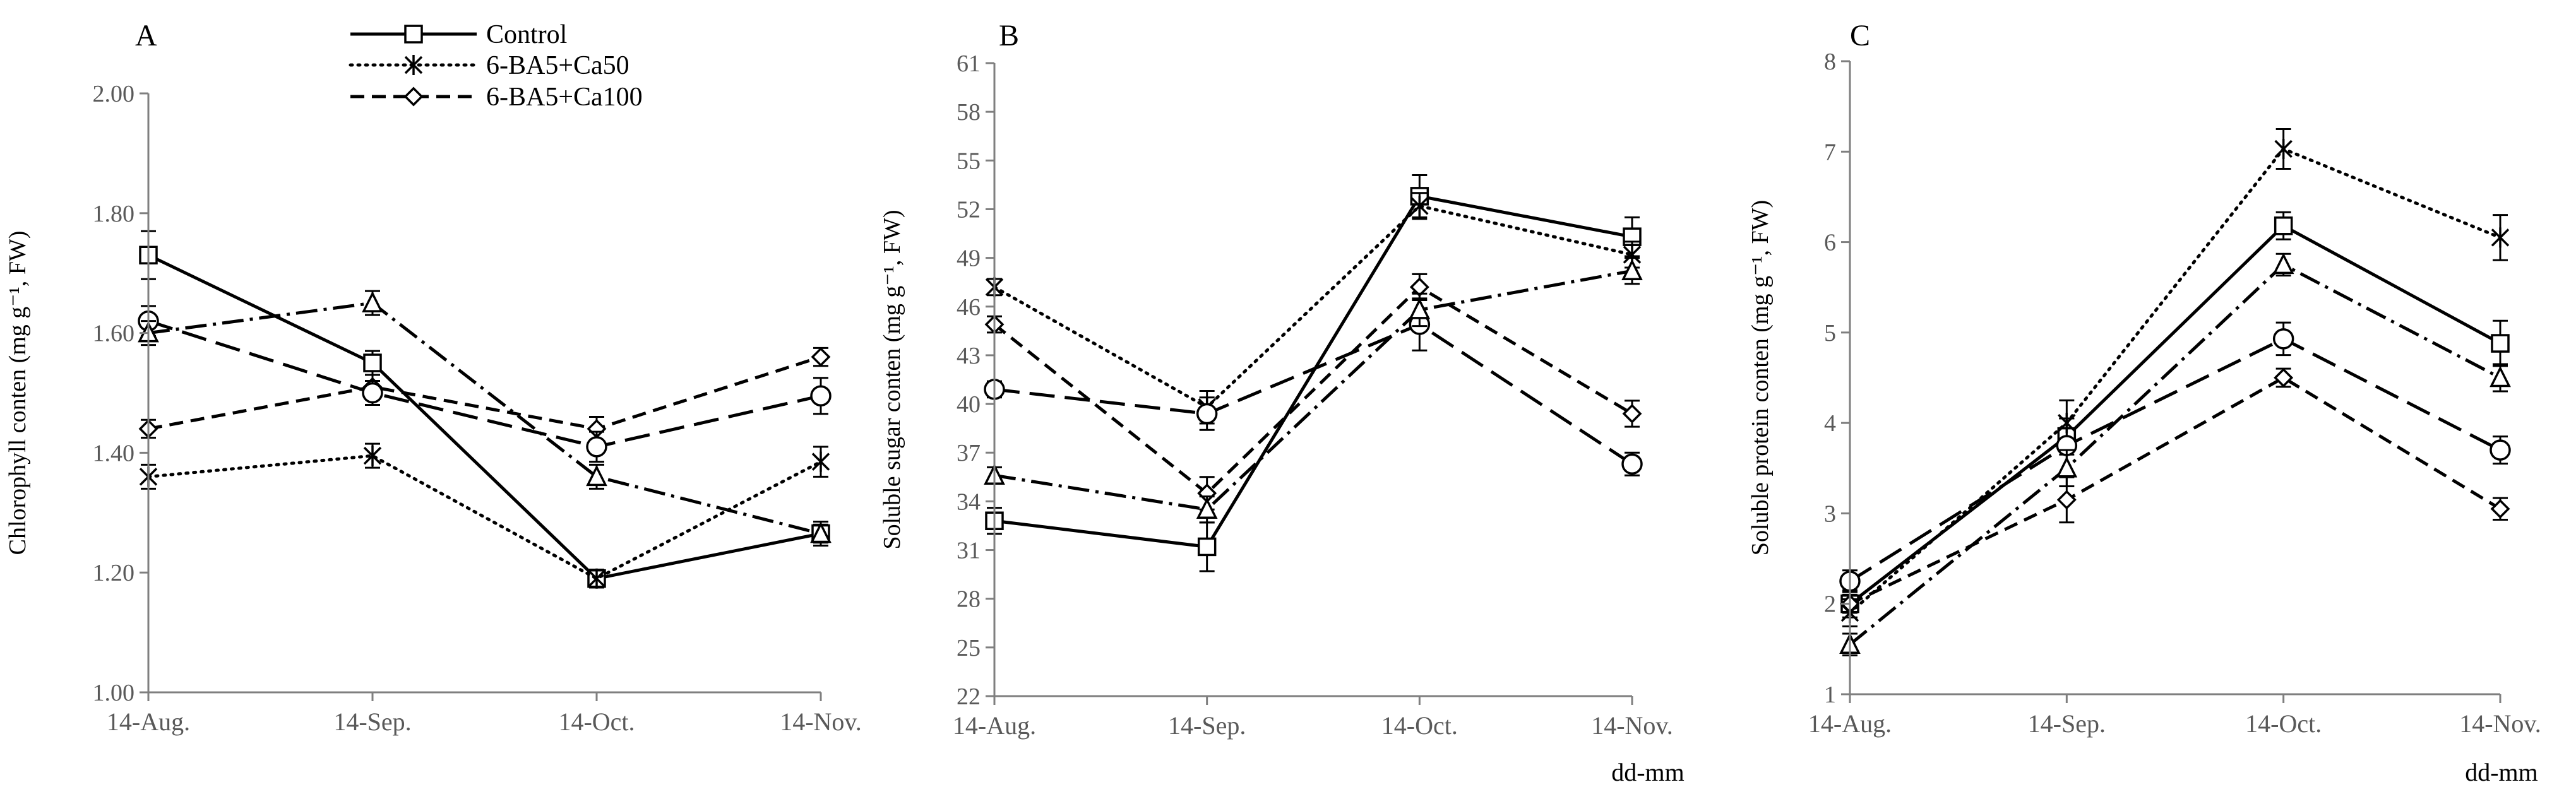 The height and width of the screenshot is (799, 2576). Describe the element at coordinates (2175, 490) in the screenshot. I see `panel-c-series-3-line` at that location.